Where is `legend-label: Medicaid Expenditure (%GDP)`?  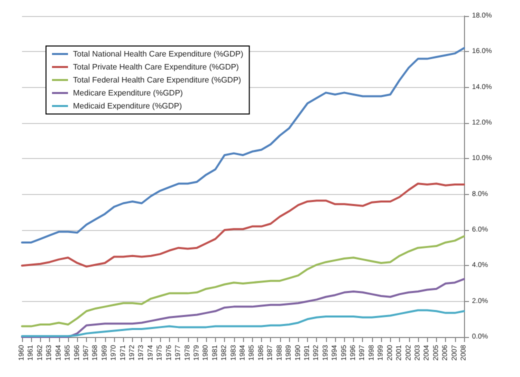
legend-label: Medicaid Expenditure (%GDP) is located at coordinates (127, 106).